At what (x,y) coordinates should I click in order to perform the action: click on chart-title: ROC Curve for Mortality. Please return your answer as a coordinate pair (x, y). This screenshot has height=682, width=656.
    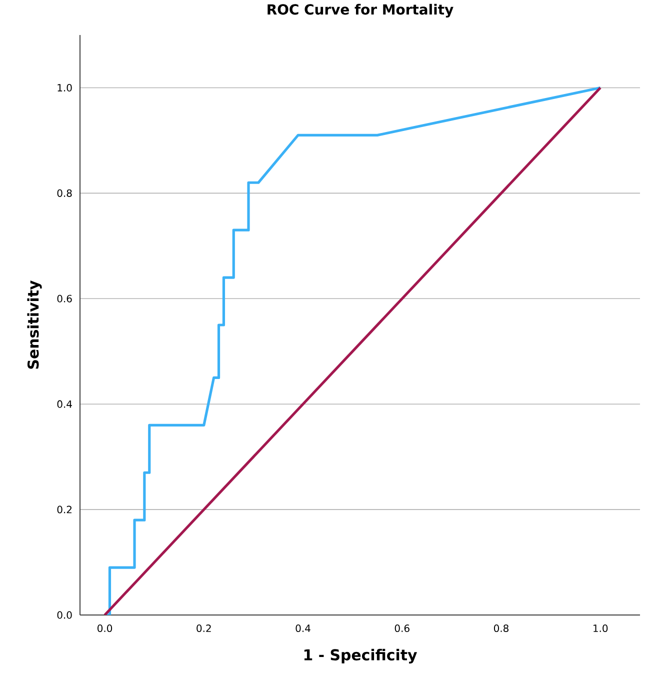
    Looking at the image, I should click on (361, 11).